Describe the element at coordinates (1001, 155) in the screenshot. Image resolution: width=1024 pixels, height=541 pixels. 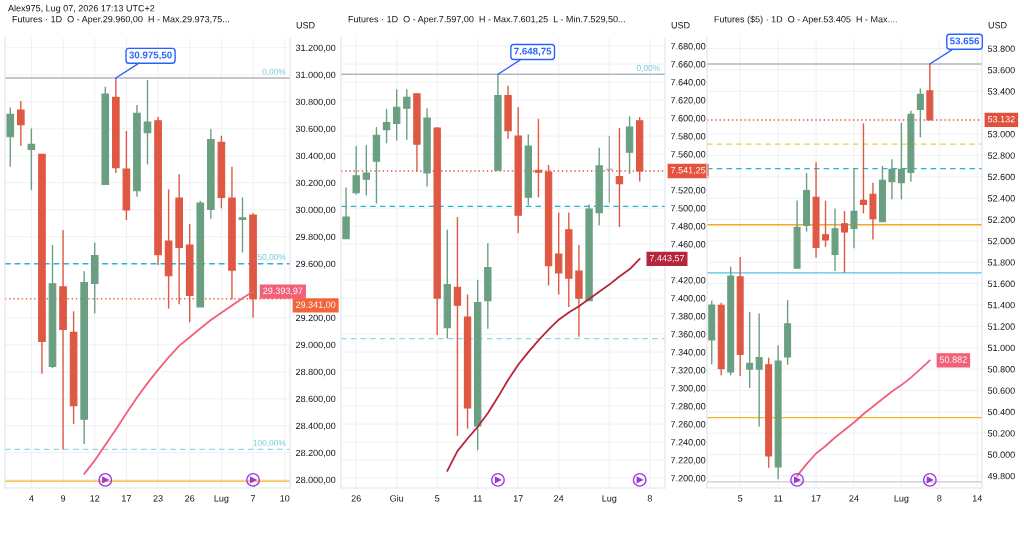
I see `y-tick-label: 52.800` at that location.